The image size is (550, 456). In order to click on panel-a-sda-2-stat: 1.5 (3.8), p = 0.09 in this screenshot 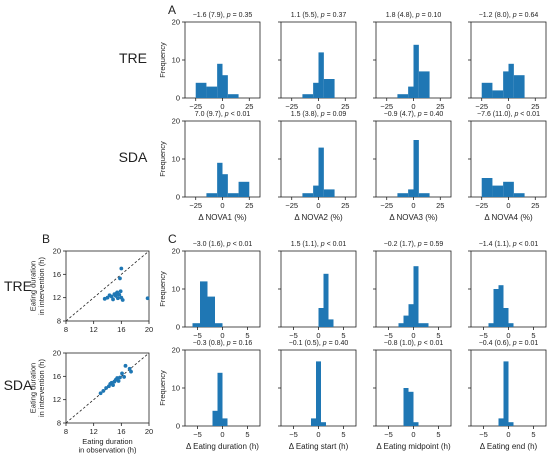, I will do `click(319, 114)`.